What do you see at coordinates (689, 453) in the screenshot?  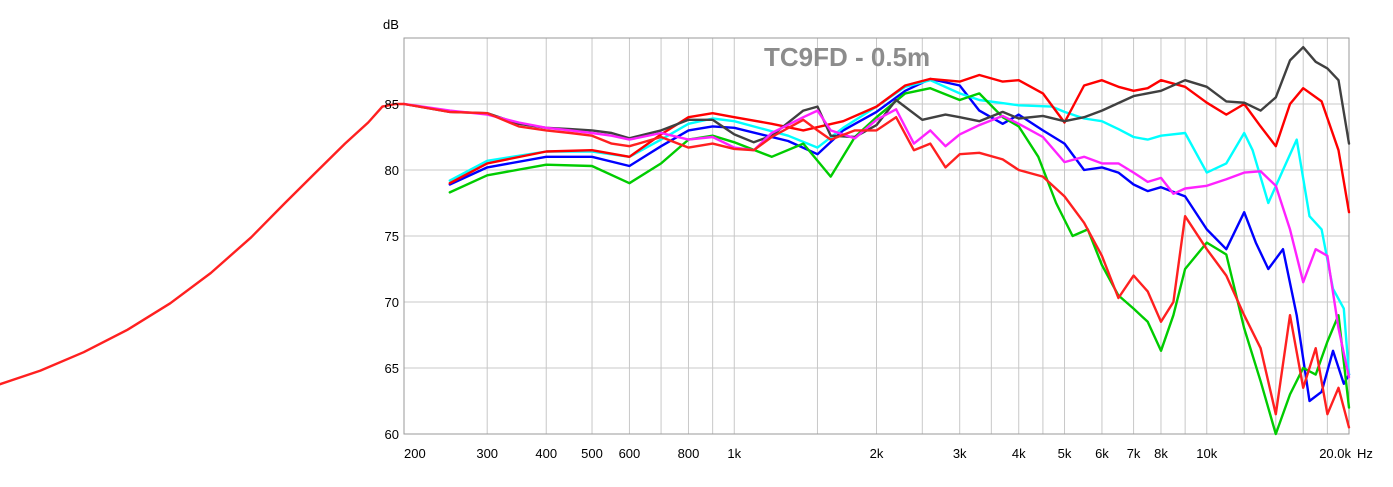 I see `x-tick-label: 800` at bounding box center [689, 453].